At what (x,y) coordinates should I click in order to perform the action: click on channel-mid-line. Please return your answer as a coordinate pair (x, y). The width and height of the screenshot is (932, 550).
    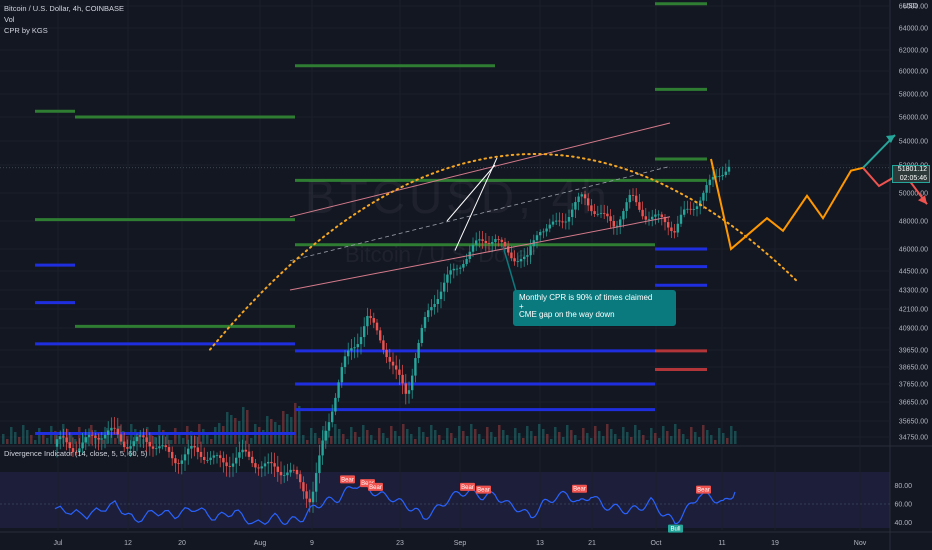
    Looking at the image, I should click on (480, 214).